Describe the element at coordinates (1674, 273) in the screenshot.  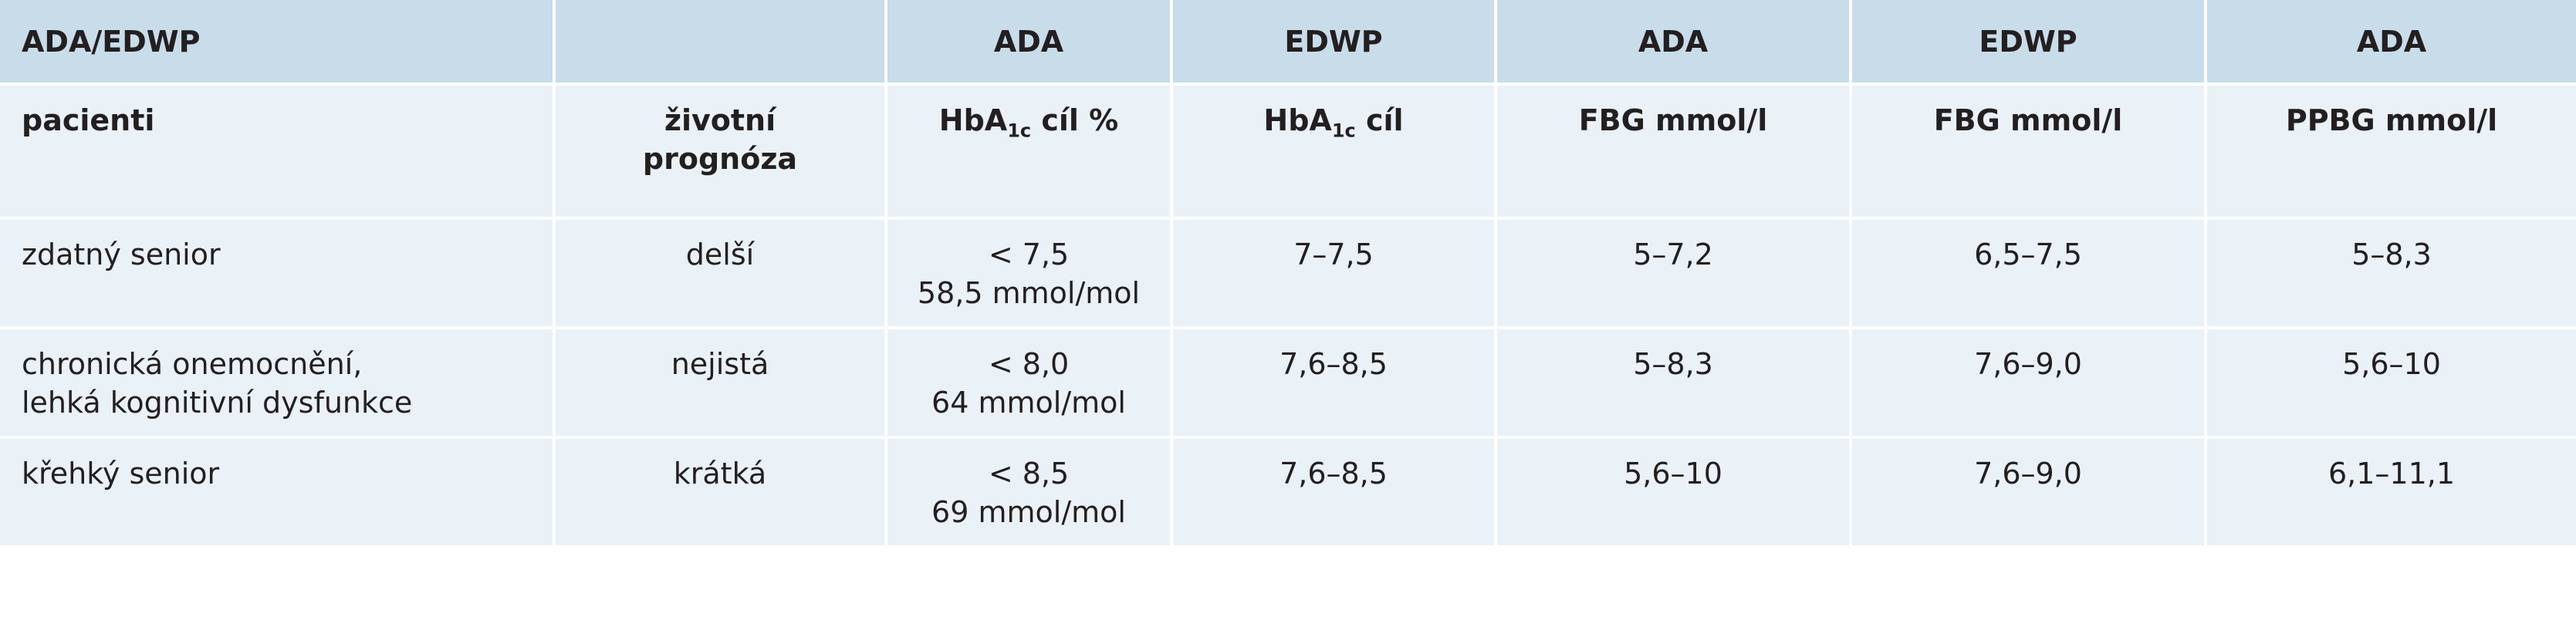
I see `cell-fbg-ada: 5–7,2` at that location.